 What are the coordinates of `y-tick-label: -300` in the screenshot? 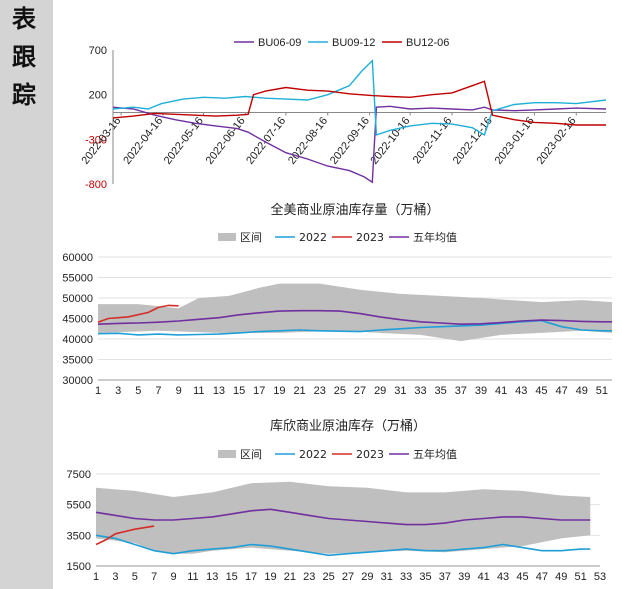 It's located at (96, 140).